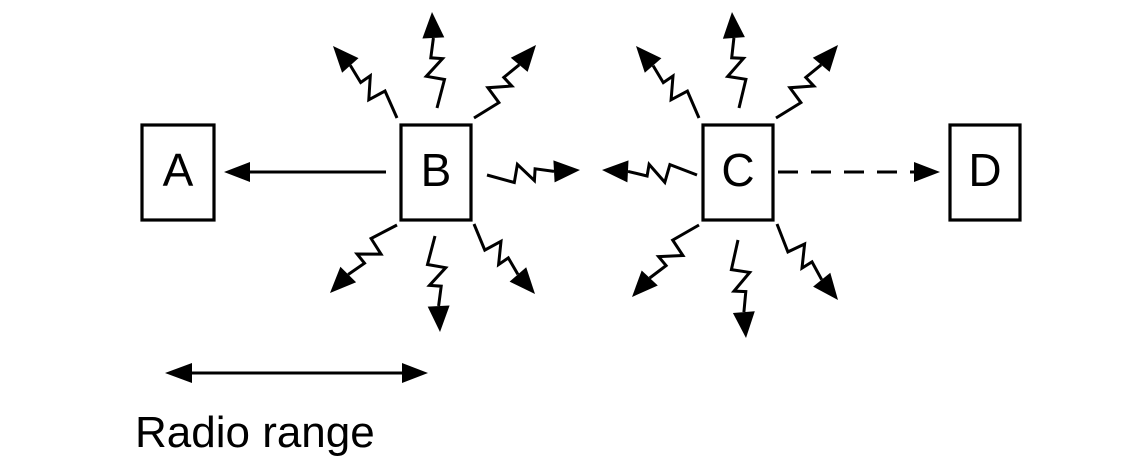 The width and height of the screenshot is (1136, 468). I want to click on signal-c-left, so click(650, 173).